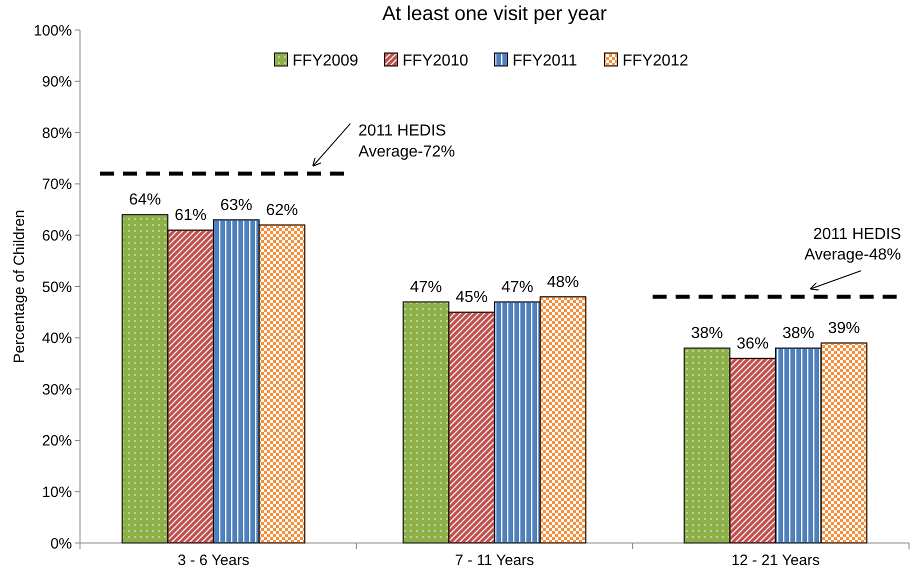 The width and height of the screenshot is (919, 588). I want to click on text: 36%, so click(752, 343).